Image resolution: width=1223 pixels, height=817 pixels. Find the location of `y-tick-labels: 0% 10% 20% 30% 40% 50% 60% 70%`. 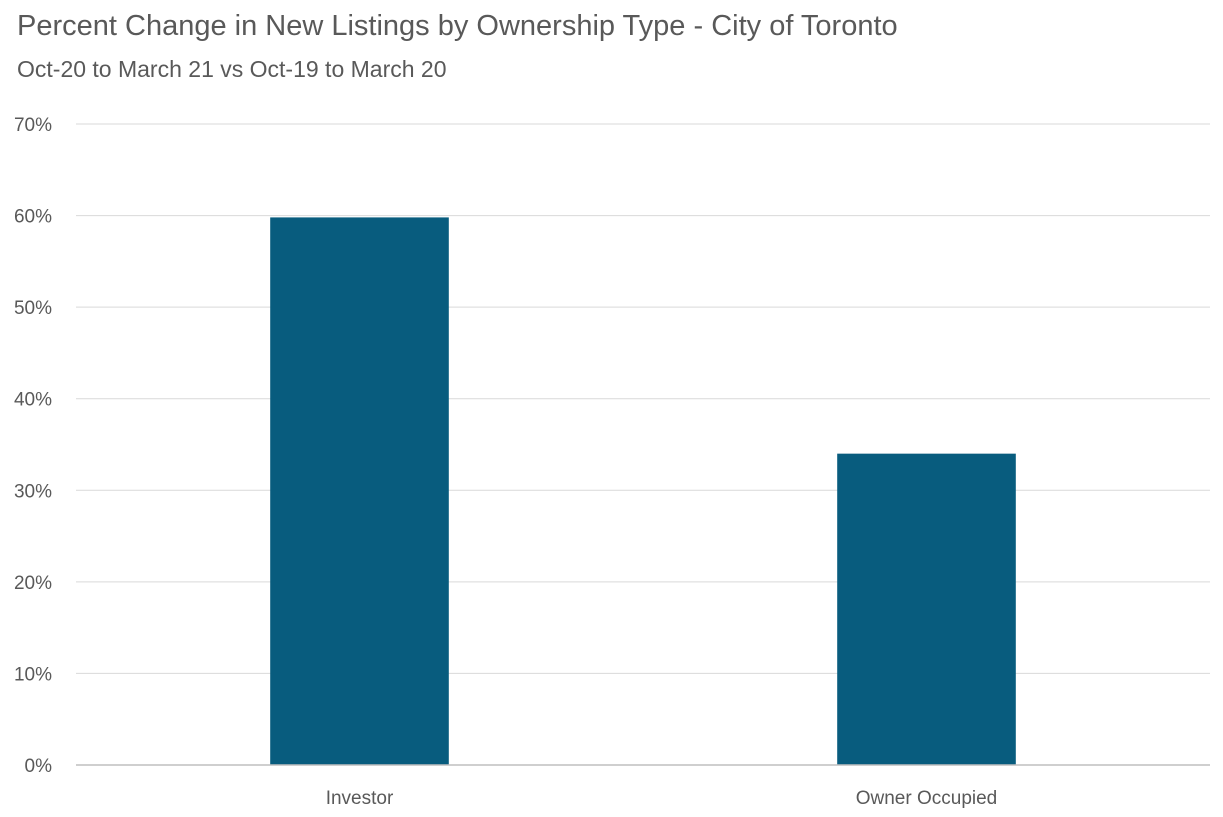

y-tick-labels: 0% 10% 20% 30% 40% 50% 60% 70% is located at coordinates (33, 446).